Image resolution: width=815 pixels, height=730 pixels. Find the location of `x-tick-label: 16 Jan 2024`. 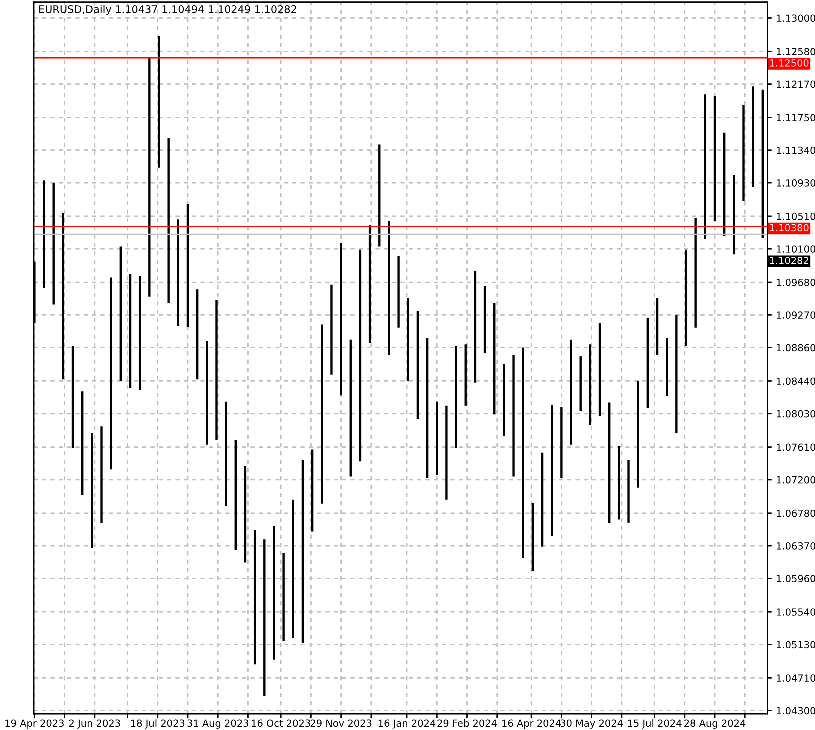

x-tick-label: 16 Jan 2024 is located at coordinates (407, 724).